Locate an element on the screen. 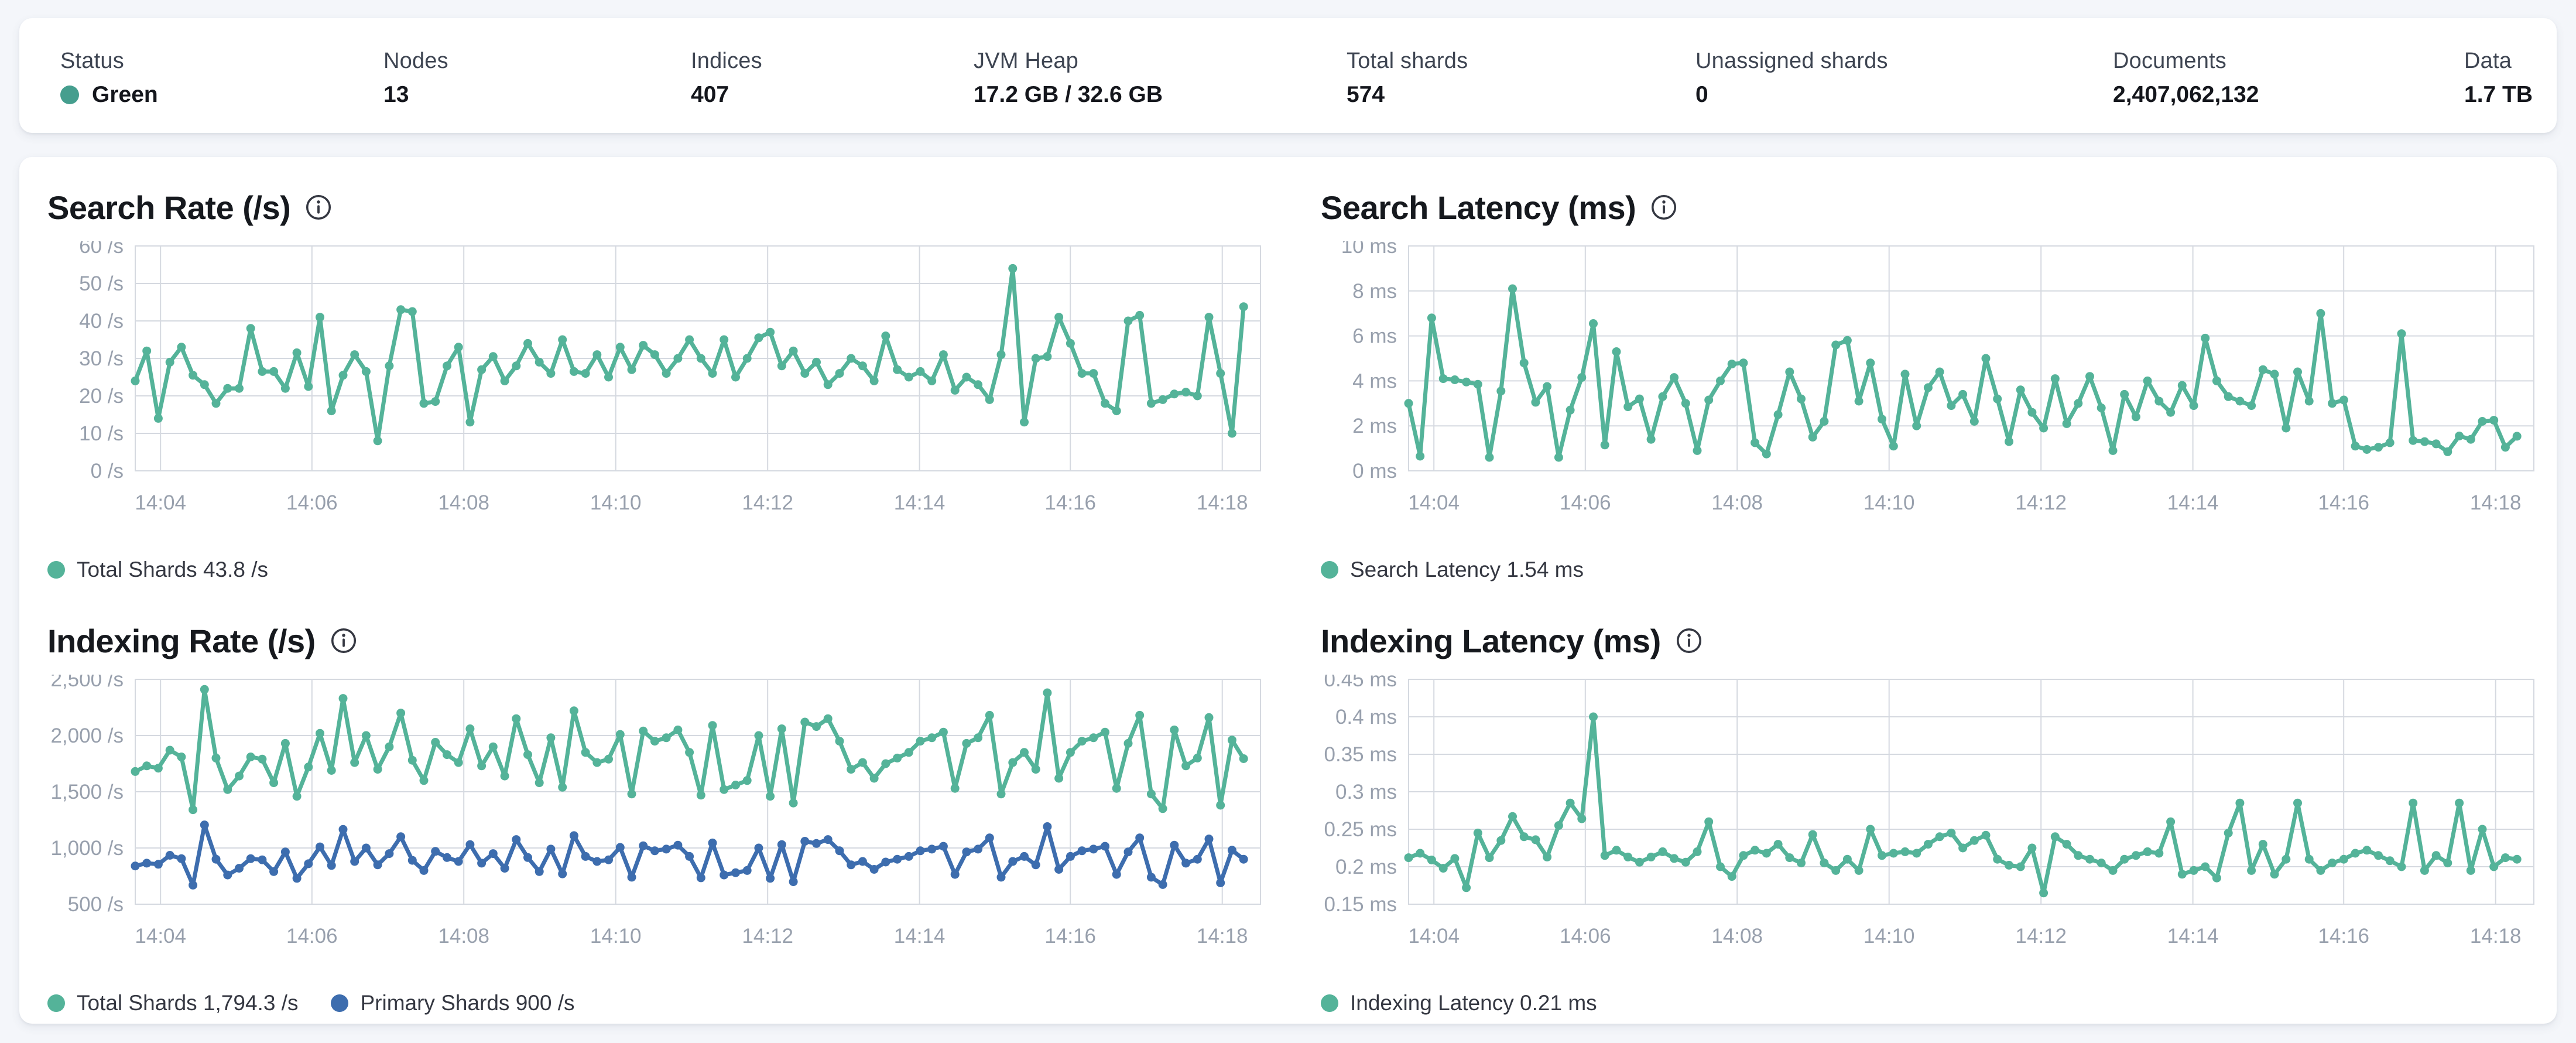  stat-value: 2,407,062,132 is located at coordinates (2186, 94).